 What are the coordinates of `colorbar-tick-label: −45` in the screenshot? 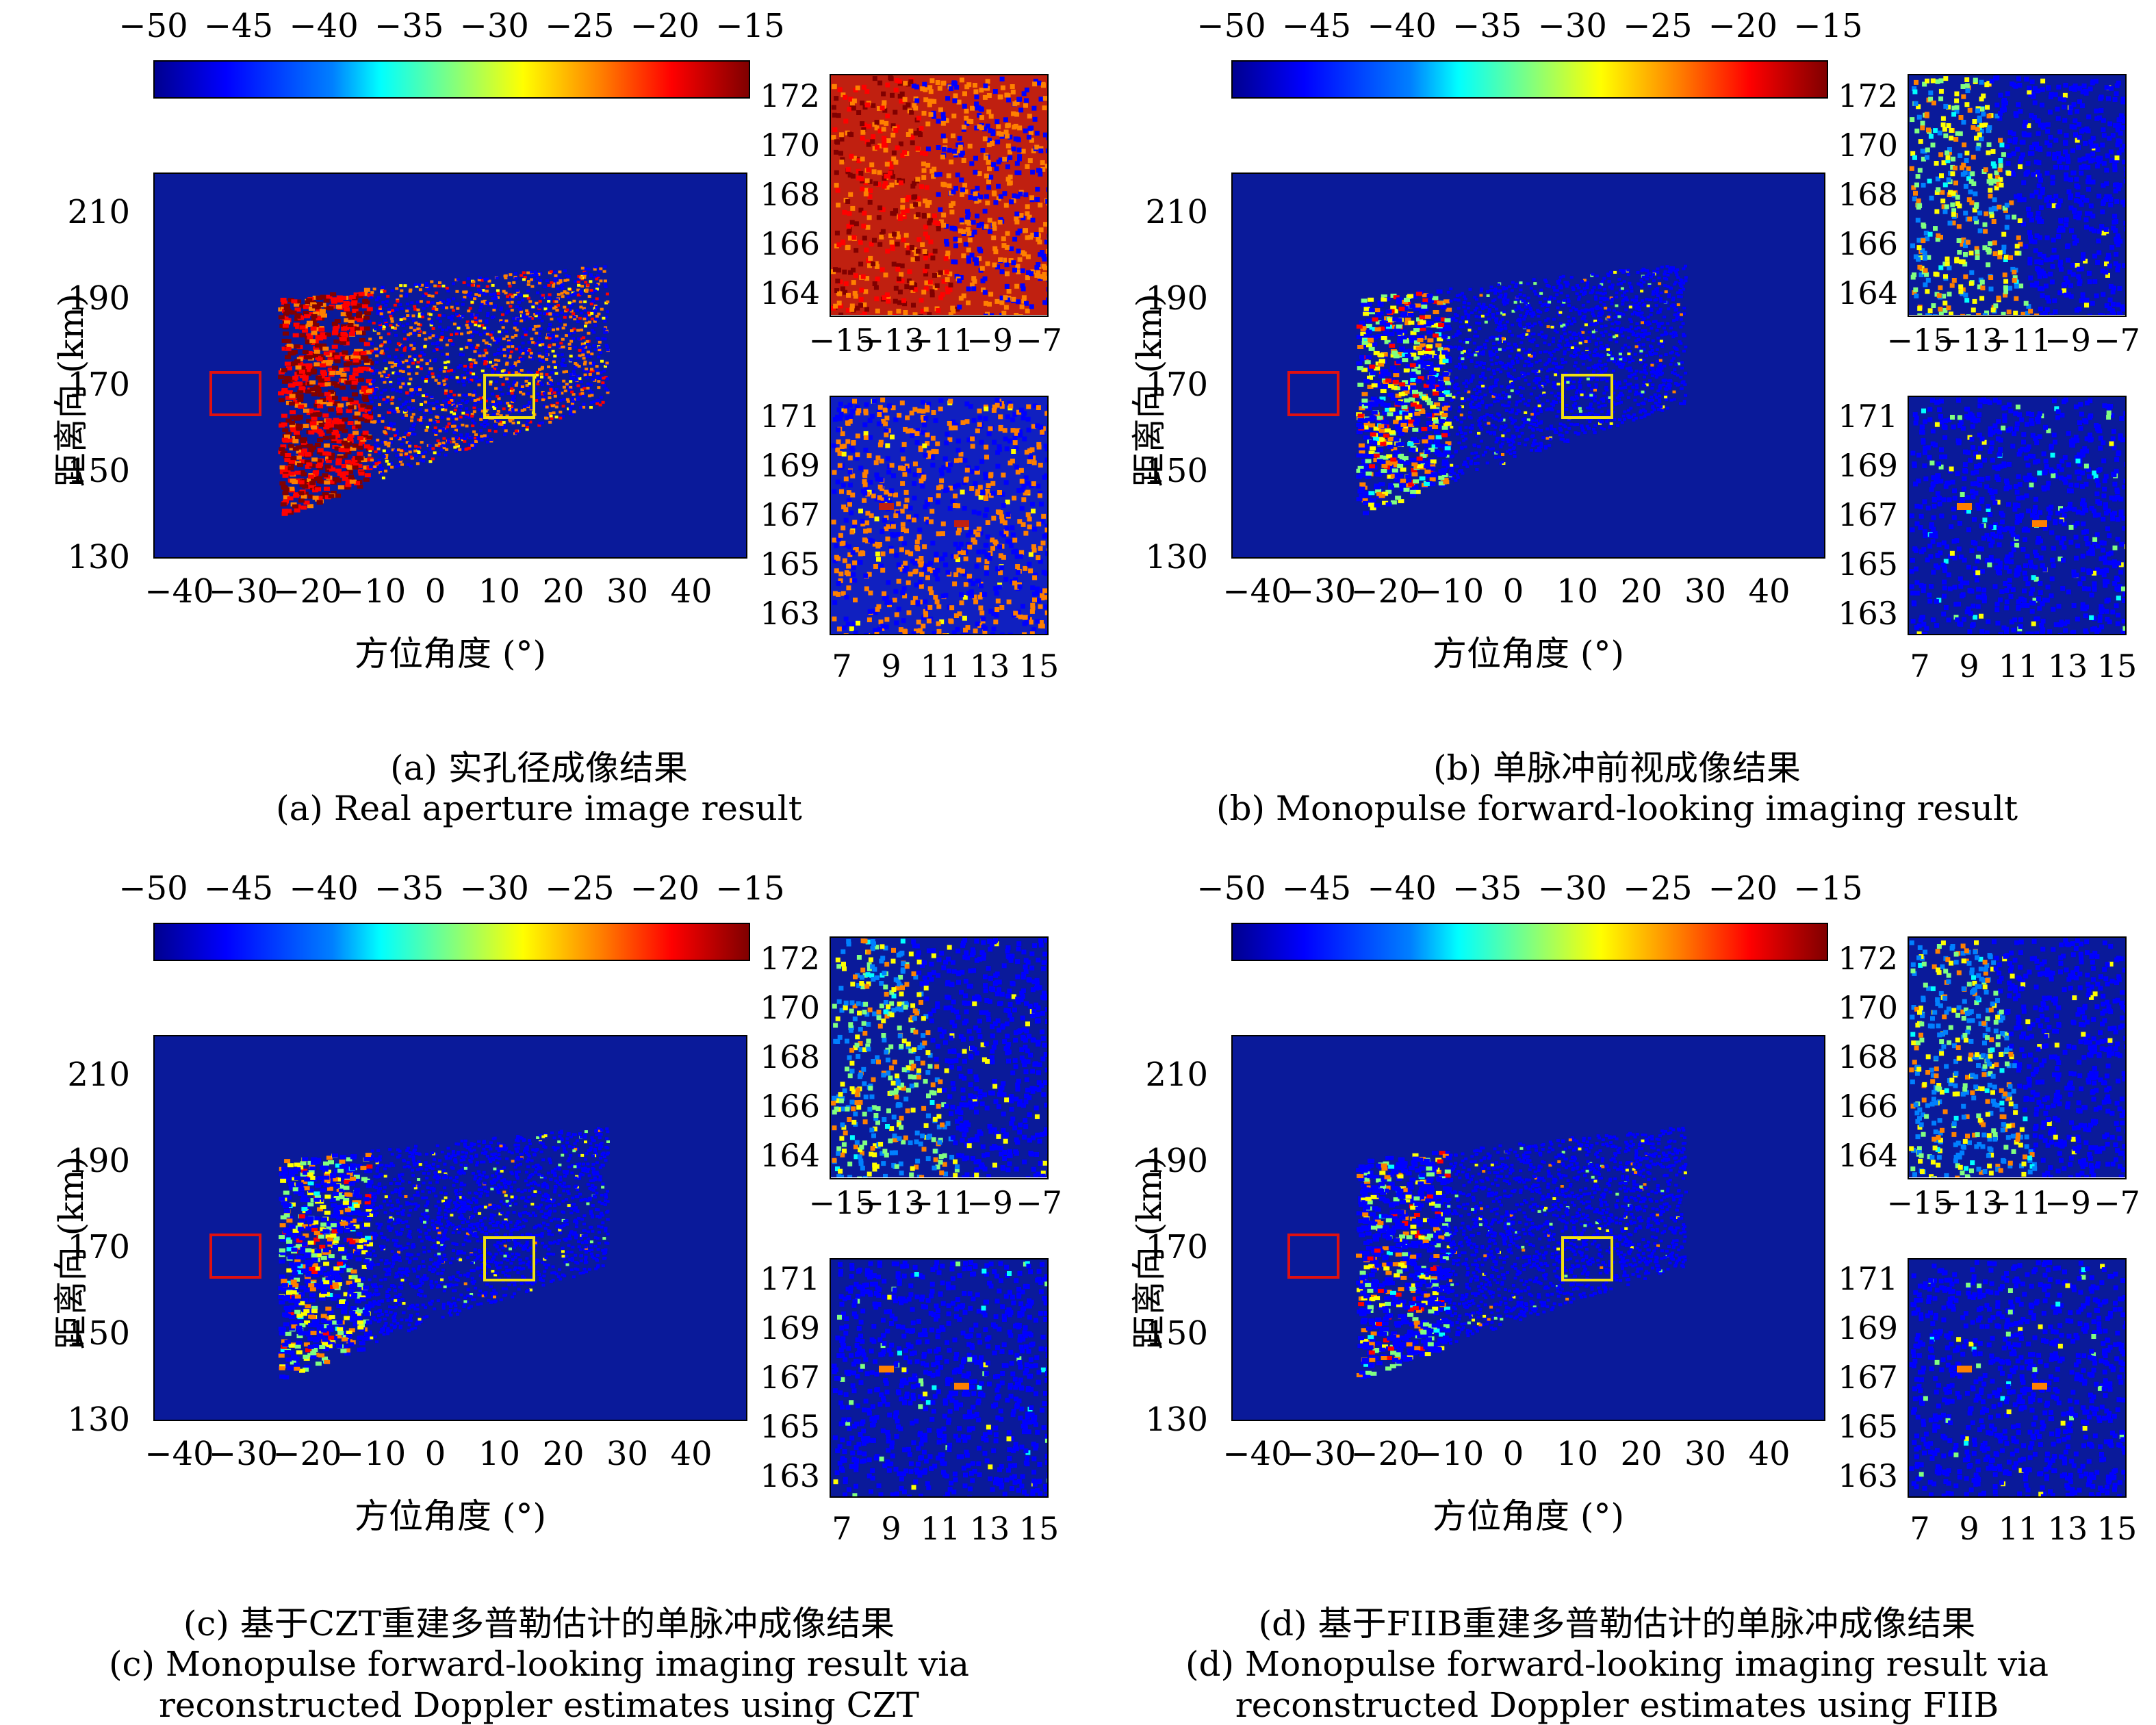 It's located at (1316, 26).